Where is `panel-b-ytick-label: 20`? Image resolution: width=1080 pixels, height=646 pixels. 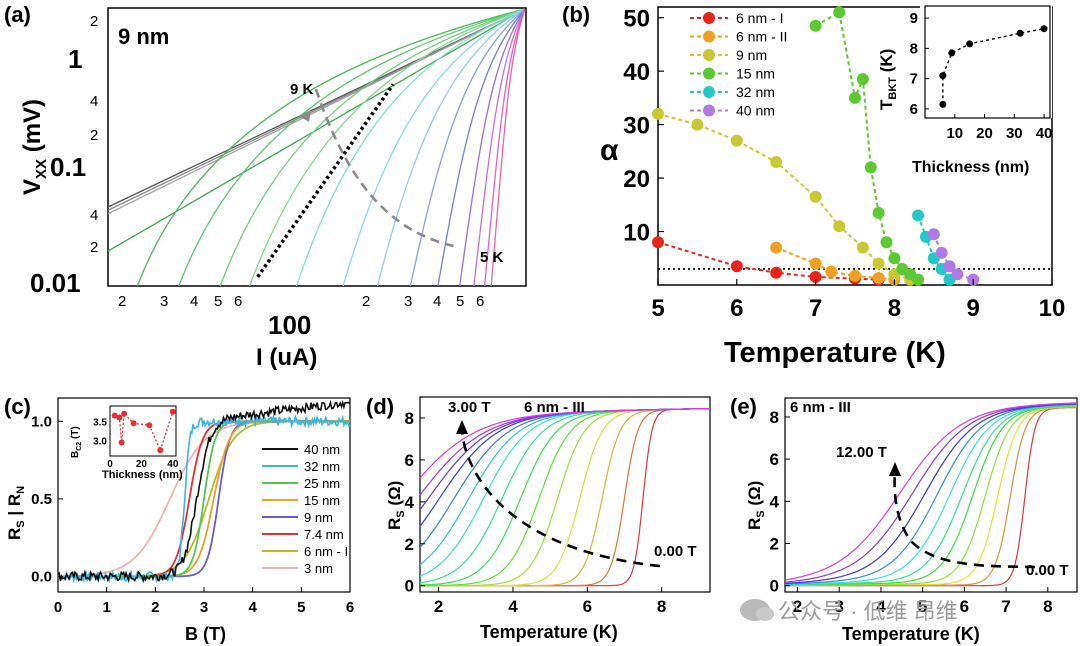 panel-b-ytick-label: 20 is located at coordinates (636, 179).